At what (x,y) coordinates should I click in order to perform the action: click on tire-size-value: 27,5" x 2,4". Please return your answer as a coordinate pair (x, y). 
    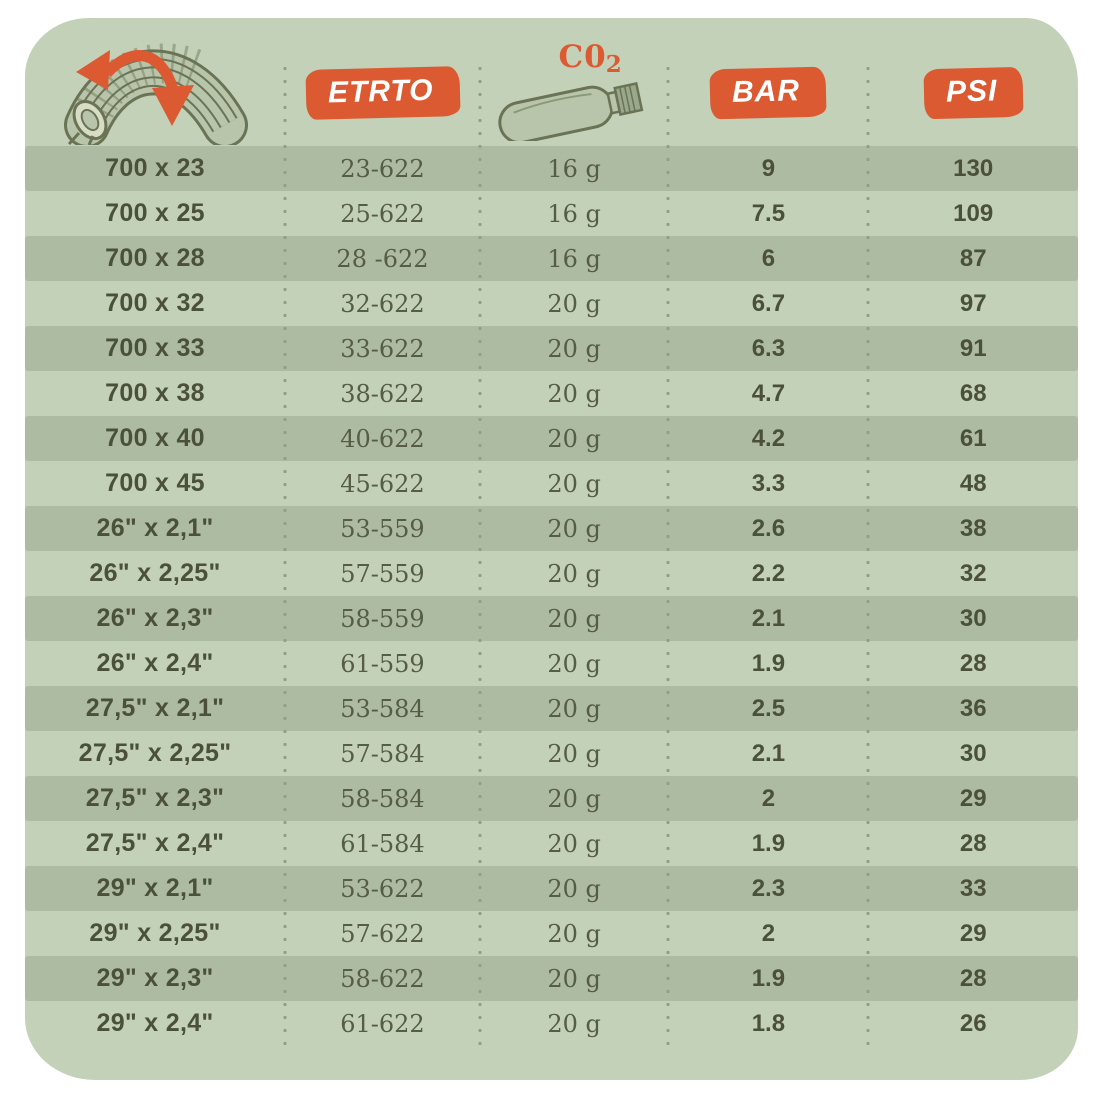
    Looking at the image, I should click on (155, 843).